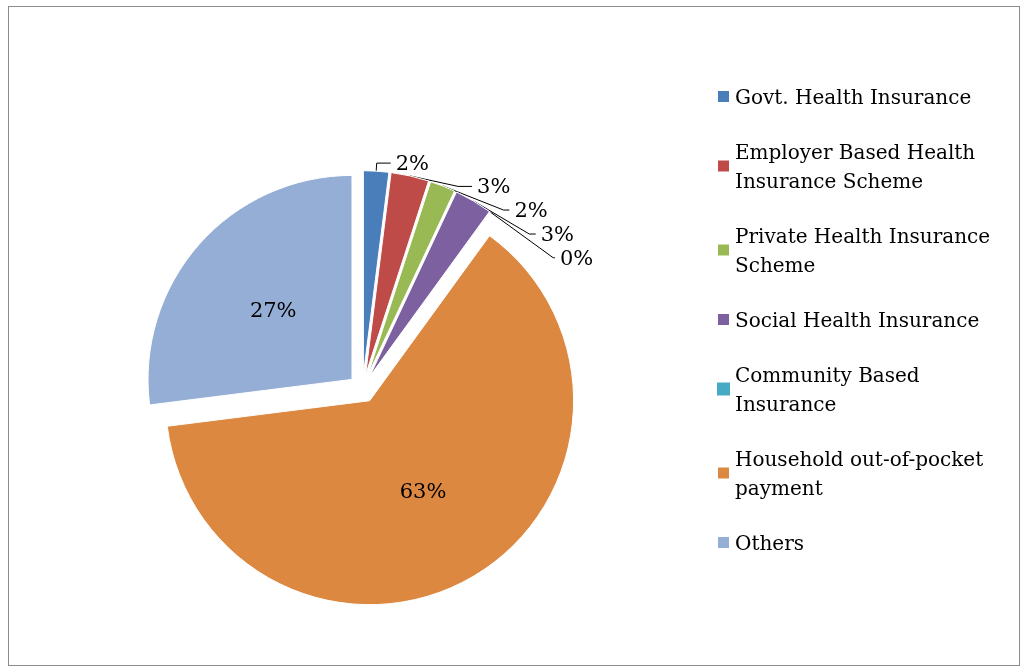 The image size is (1027, 671). Describe the element at coordinates (858, 166) in the screenshot. I see `legend-label: Employer Based Health Insurance Scheme` at that location.